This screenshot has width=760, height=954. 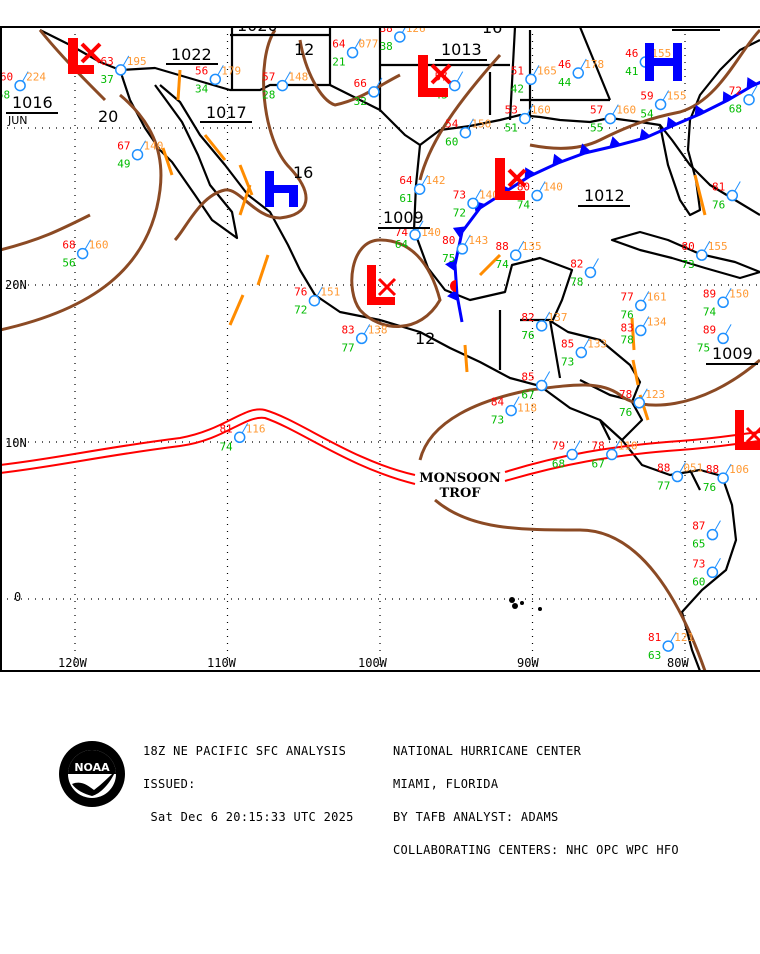 What do you see at coordinates (627, 328) in the screenshot?
I see `station-temp: 83` at bounding box center [627, 328].